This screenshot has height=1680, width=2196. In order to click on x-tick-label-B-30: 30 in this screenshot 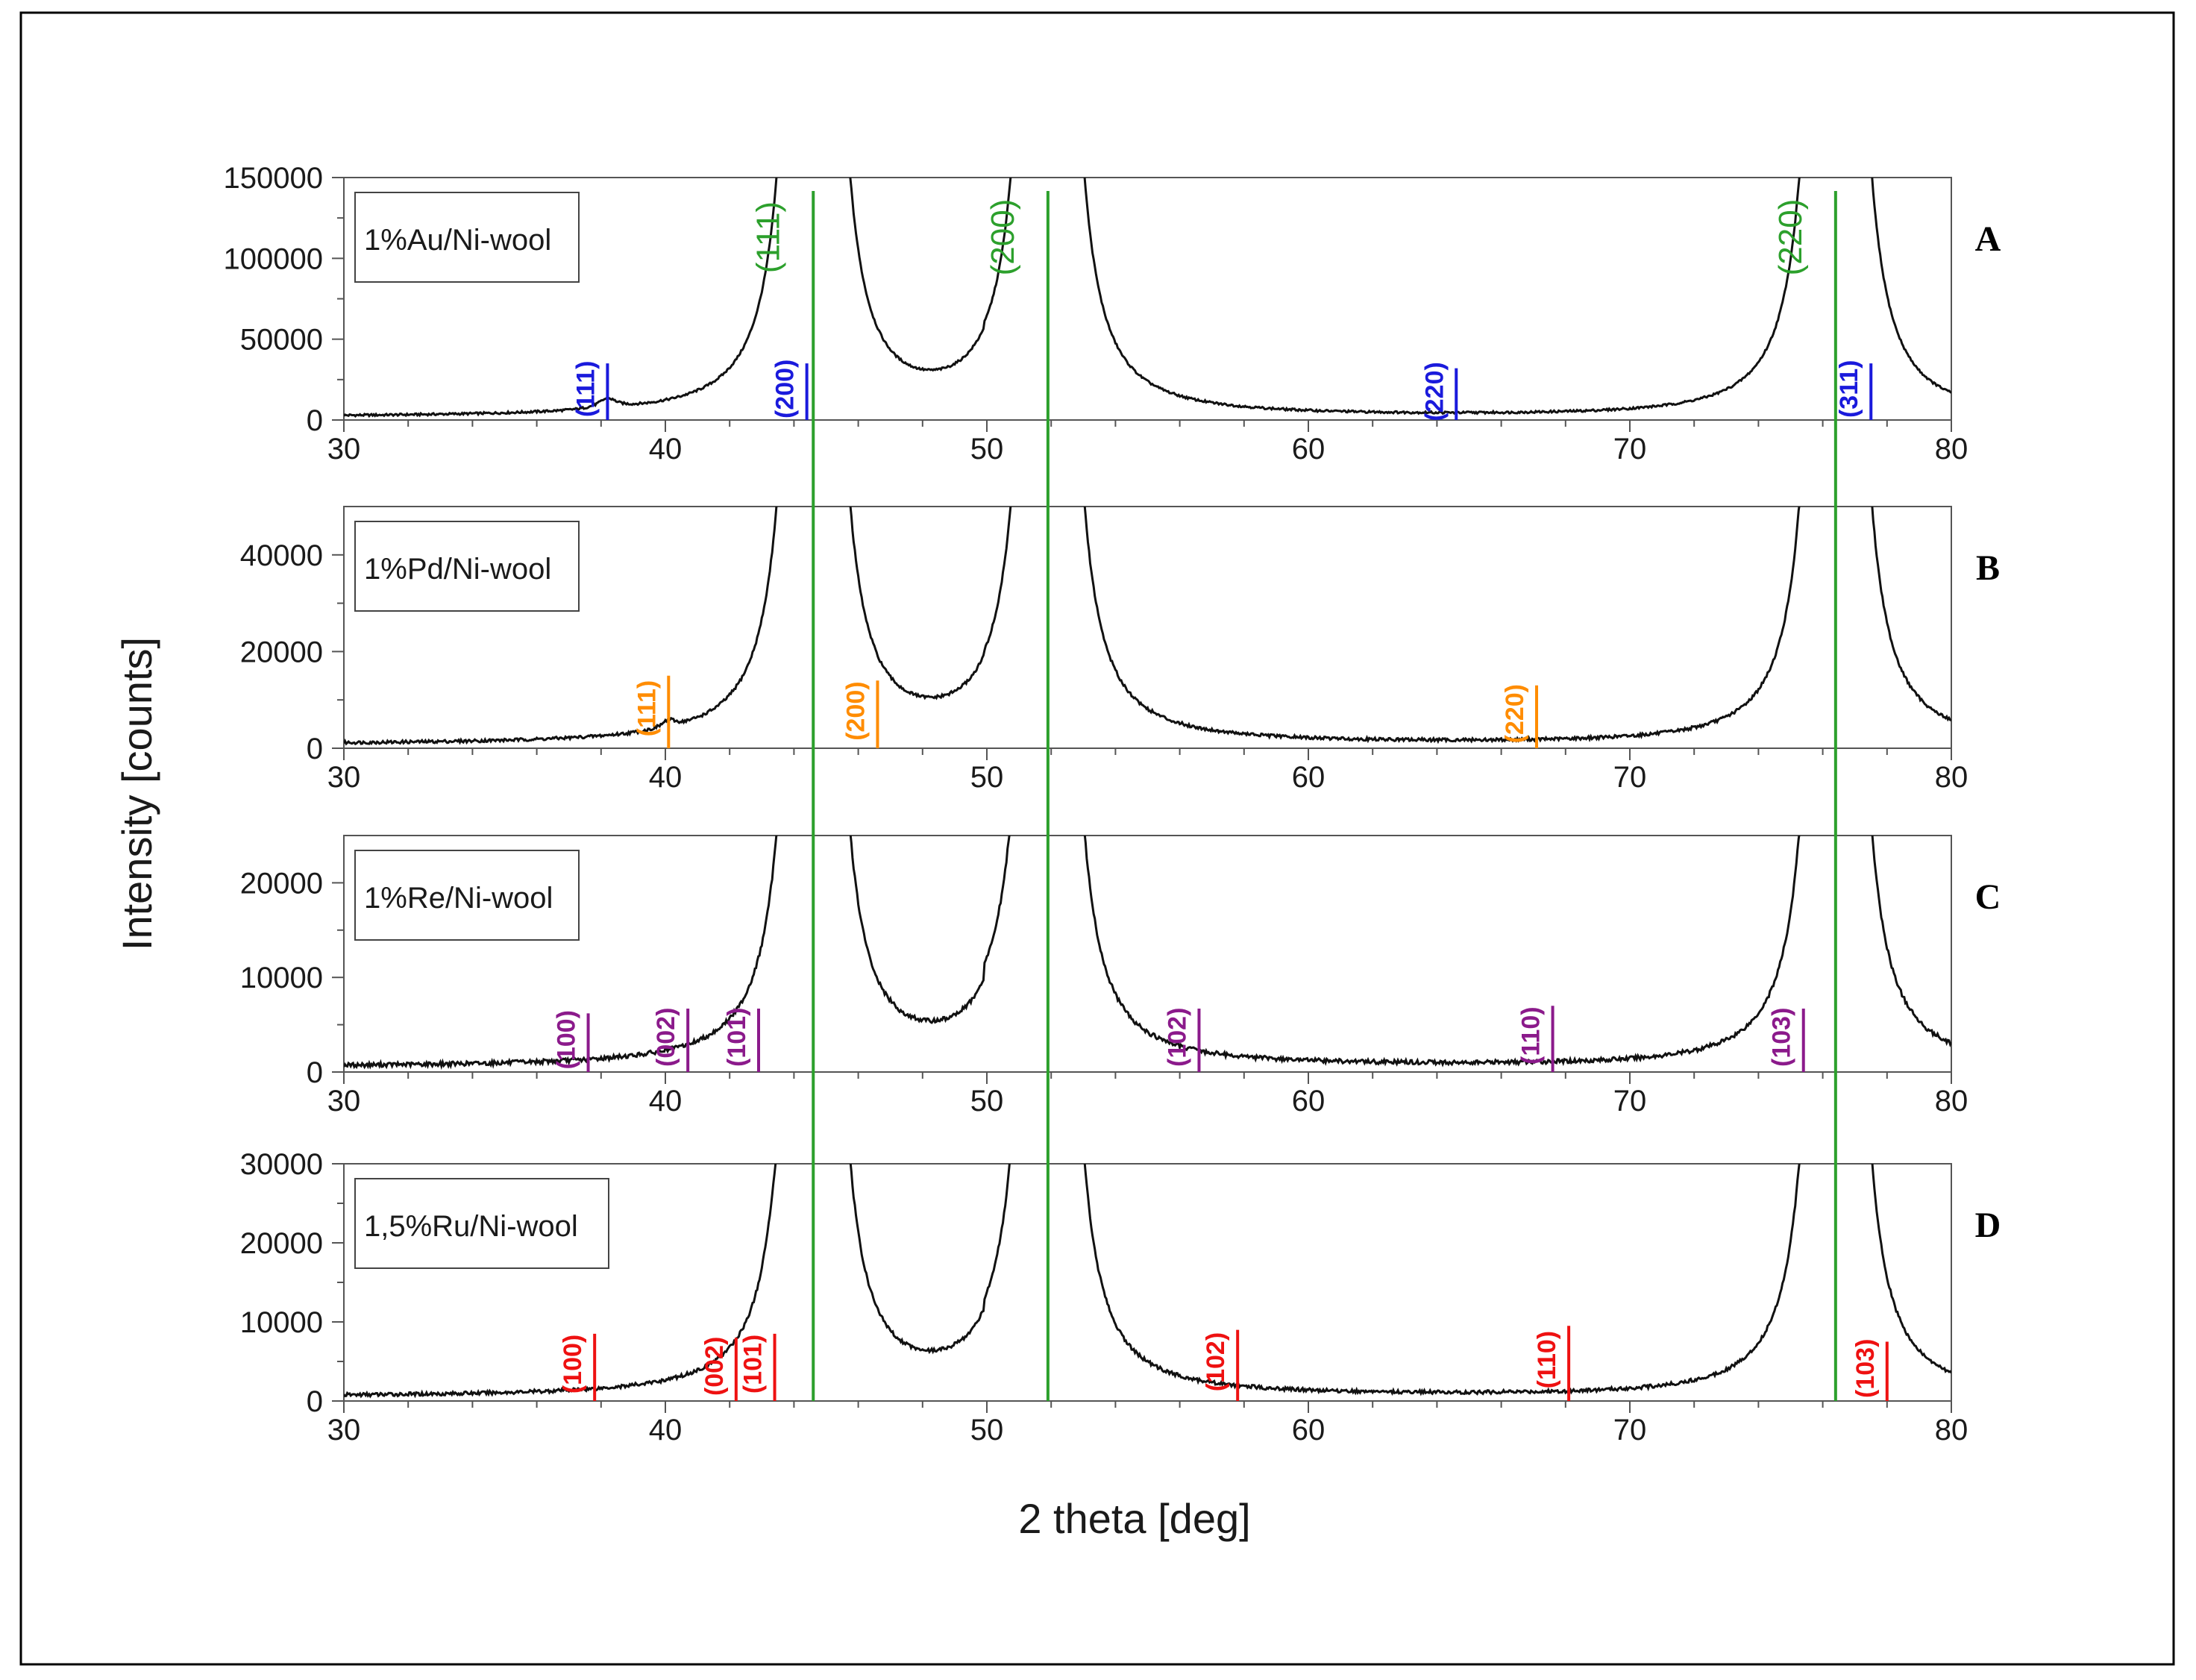, I will do `click(344, 777)`.